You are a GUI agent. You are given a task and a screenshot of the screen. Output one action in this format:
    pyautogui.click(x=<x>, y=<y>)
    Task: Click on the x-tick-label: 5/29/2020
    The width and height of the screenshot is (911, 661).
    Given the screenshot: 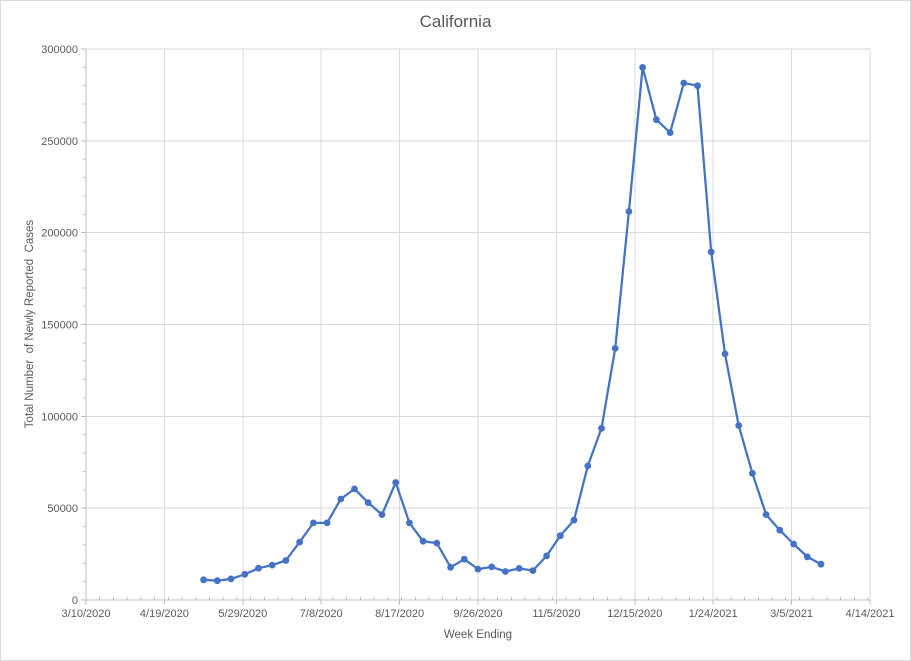 What is the action you would take?
    pyautogui.click(x=242, y=614)
    